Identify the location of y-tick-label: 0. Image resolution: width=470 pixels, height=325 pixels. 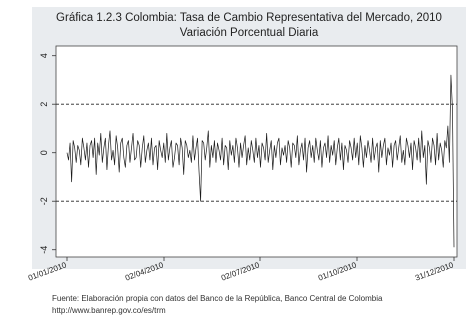
(44, 152).